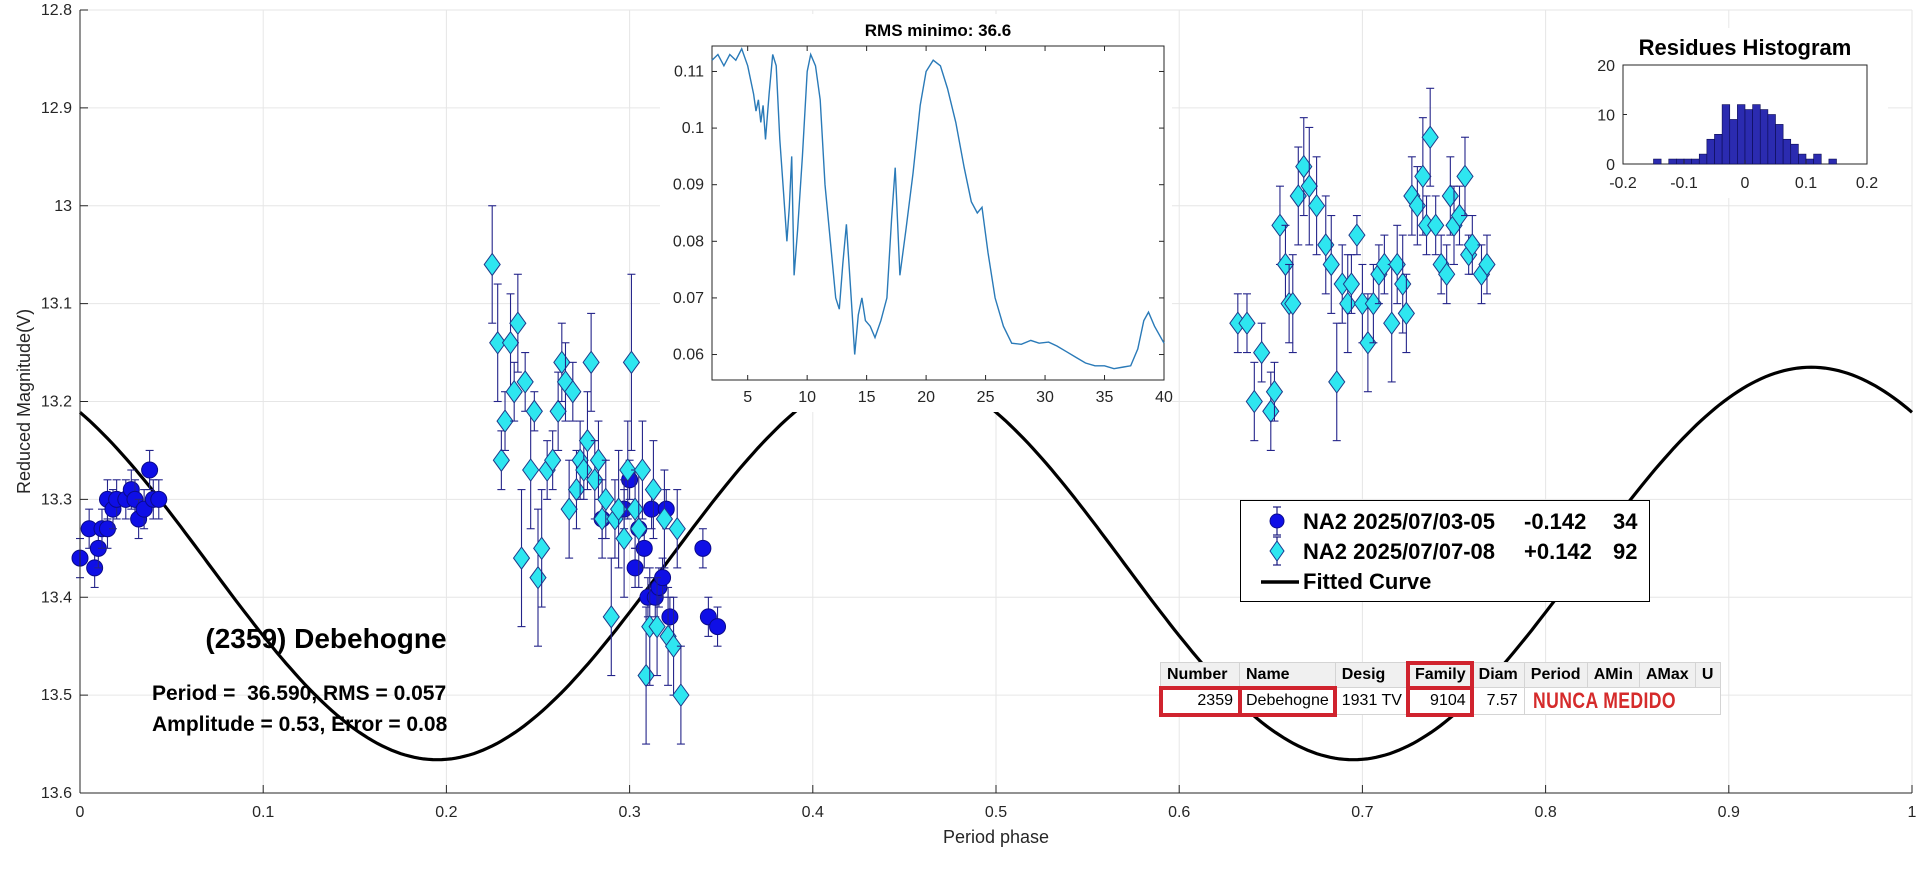 This screenshot has width=1920, height=879. What do you see at coordinates (1445, 521) in the screenshot?
I see `legend-entry-series-1: NA2 2025/07/03-05 -0.142 34` at bounding box center [1445, 521].